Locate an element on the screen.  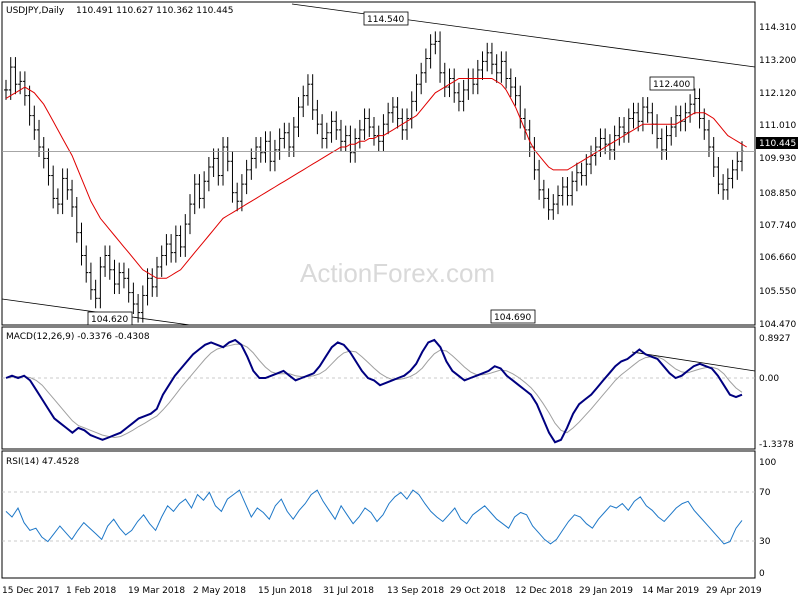
svg-text: 110.445 is located at coordinates (777, 144).